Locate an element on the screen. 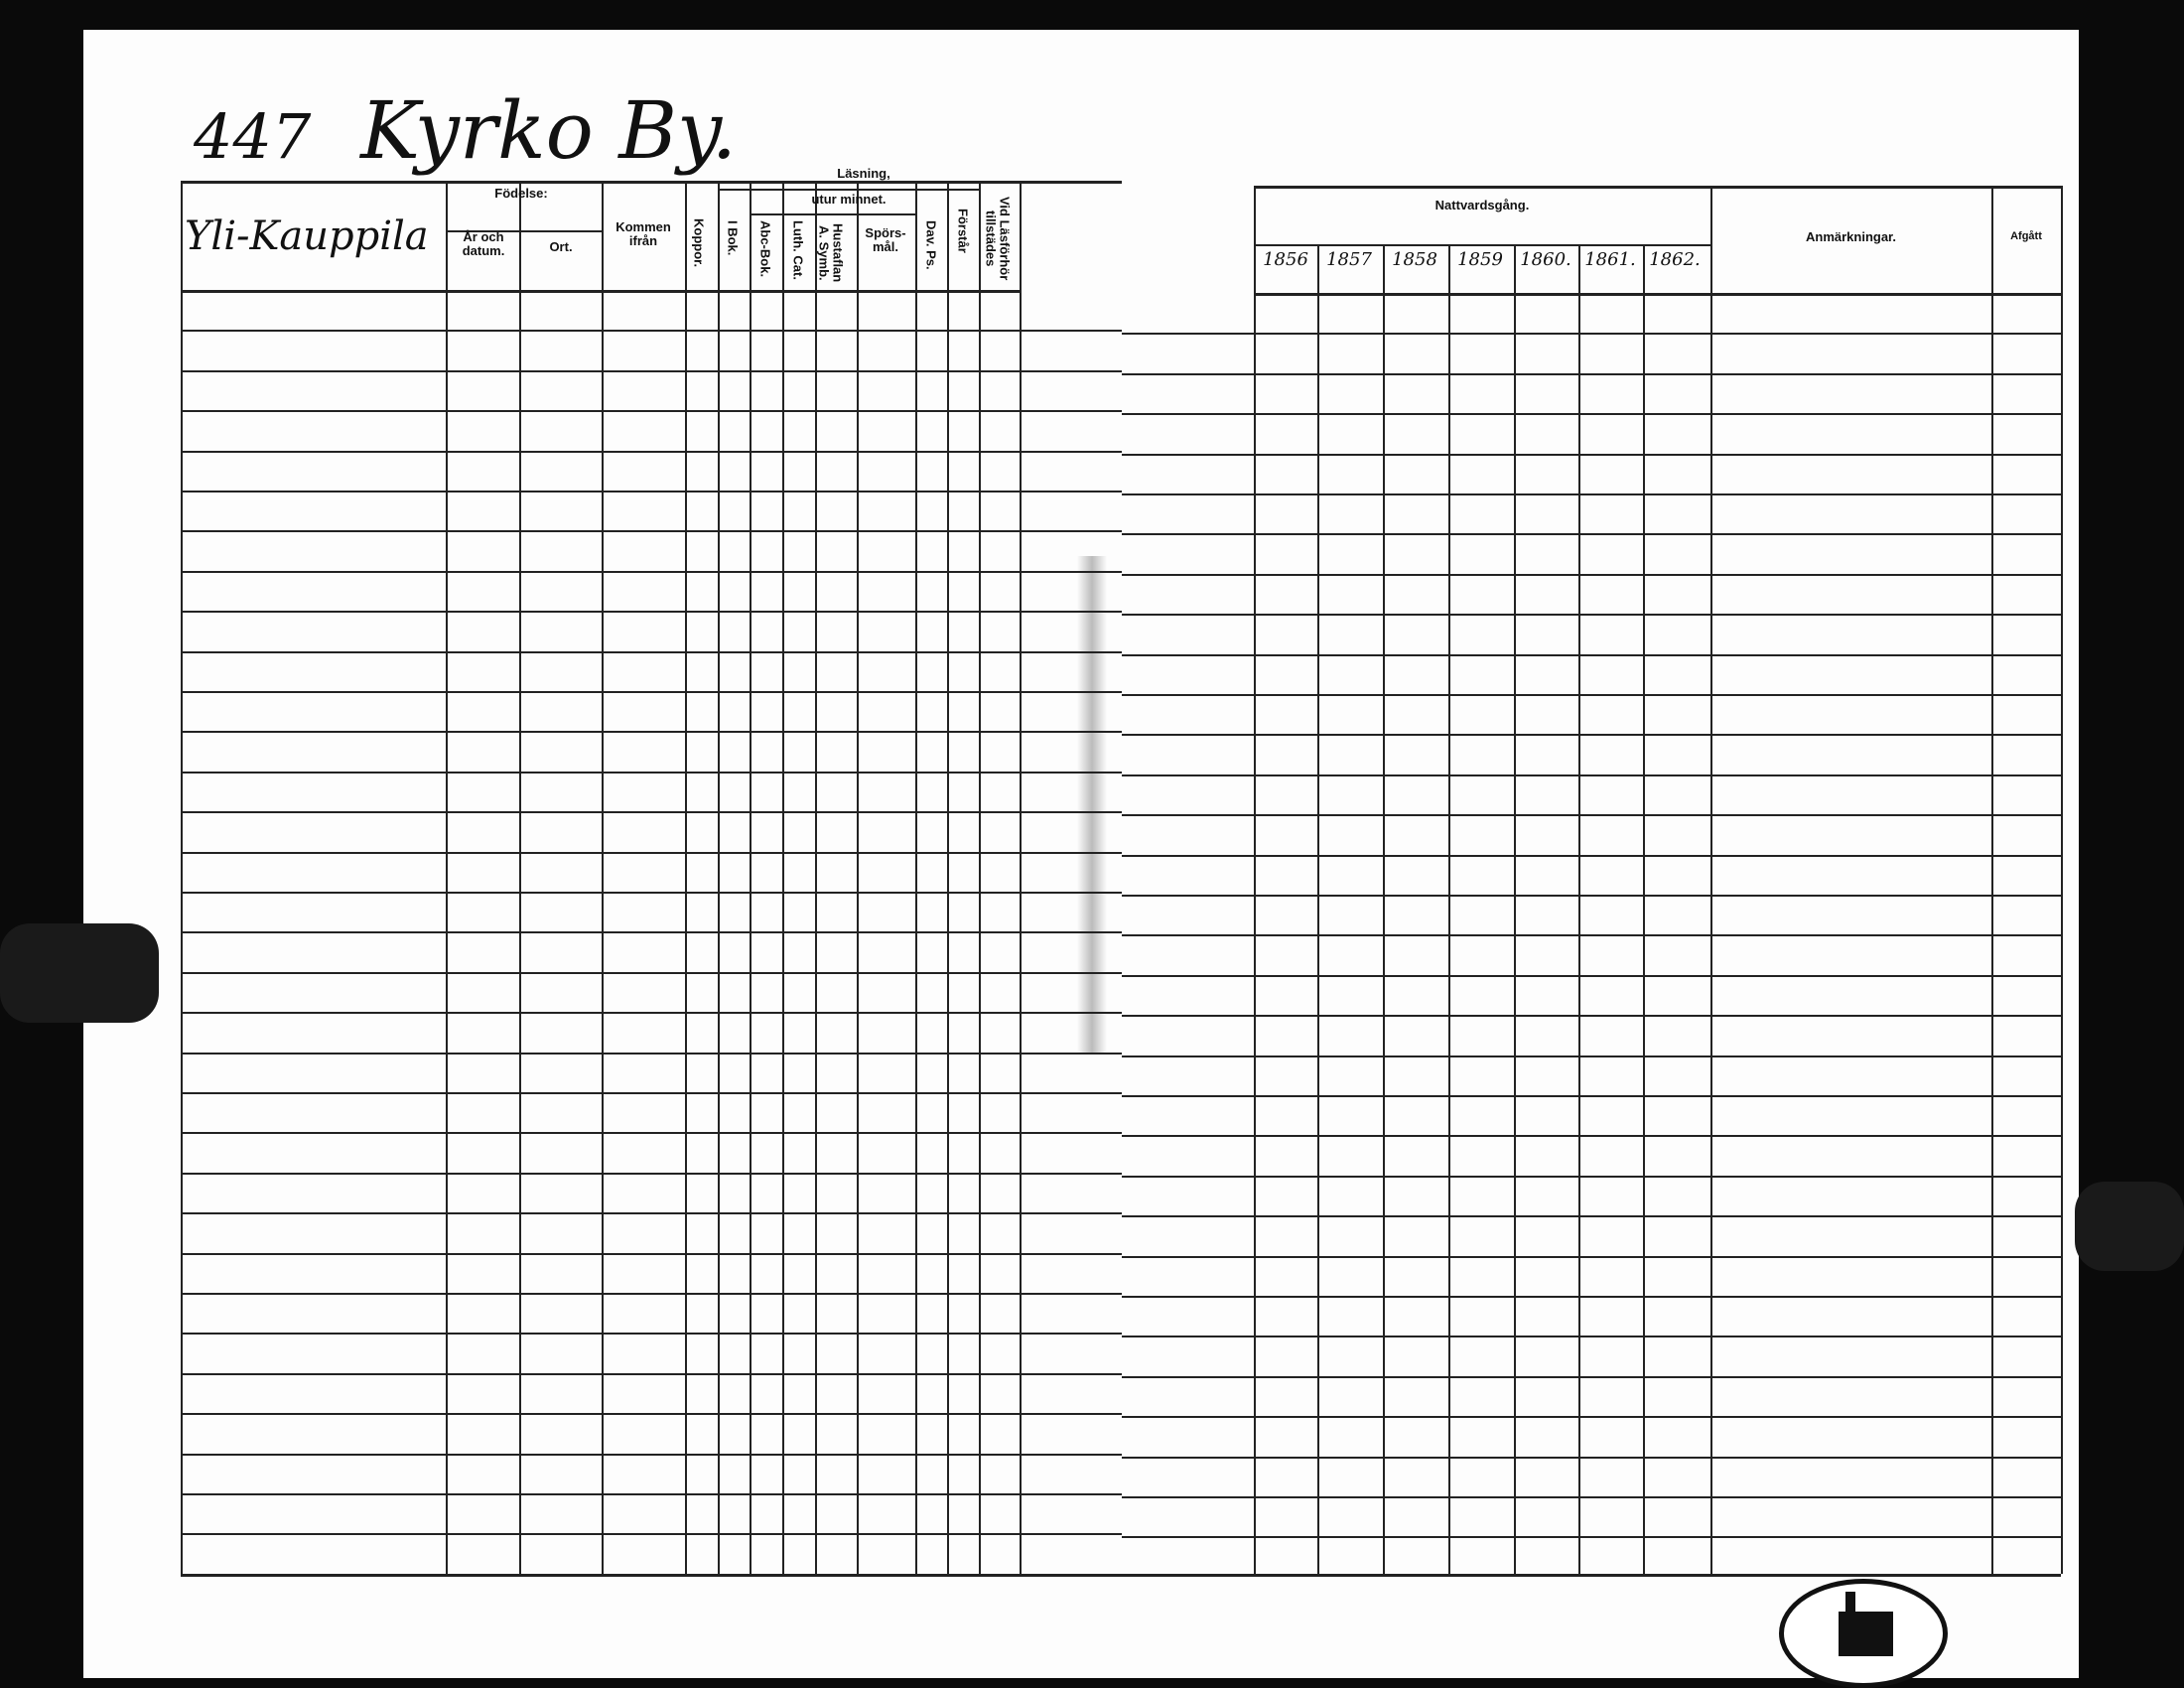 This screenshot has width=2184, height=1688. header-afgatt: Afgått is located at coordinates (2026, 236).